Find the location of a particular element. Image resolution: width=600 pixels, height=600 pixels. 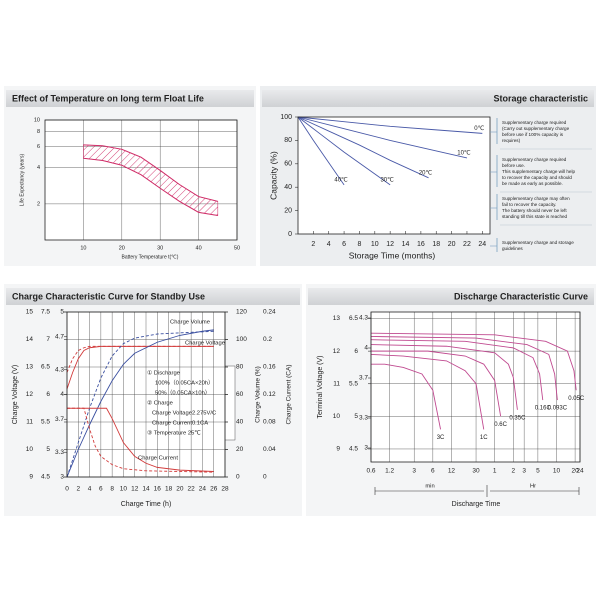

y-tick-label: 0.16 is located at coordinates (269, 367).